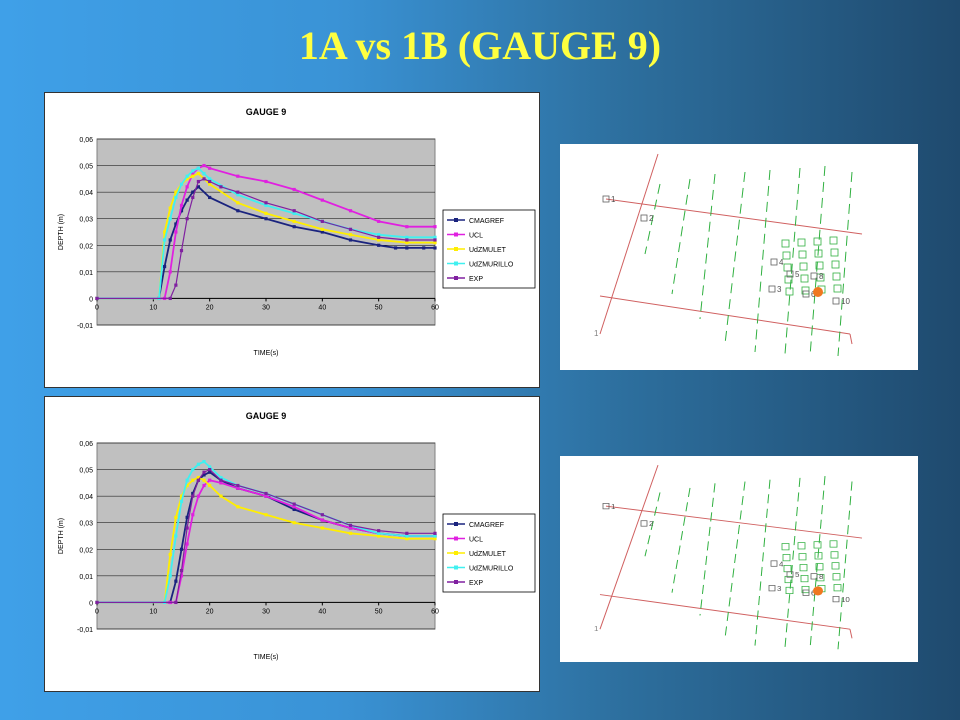  I want to click on gauge-label: 1, so click(613, 506).